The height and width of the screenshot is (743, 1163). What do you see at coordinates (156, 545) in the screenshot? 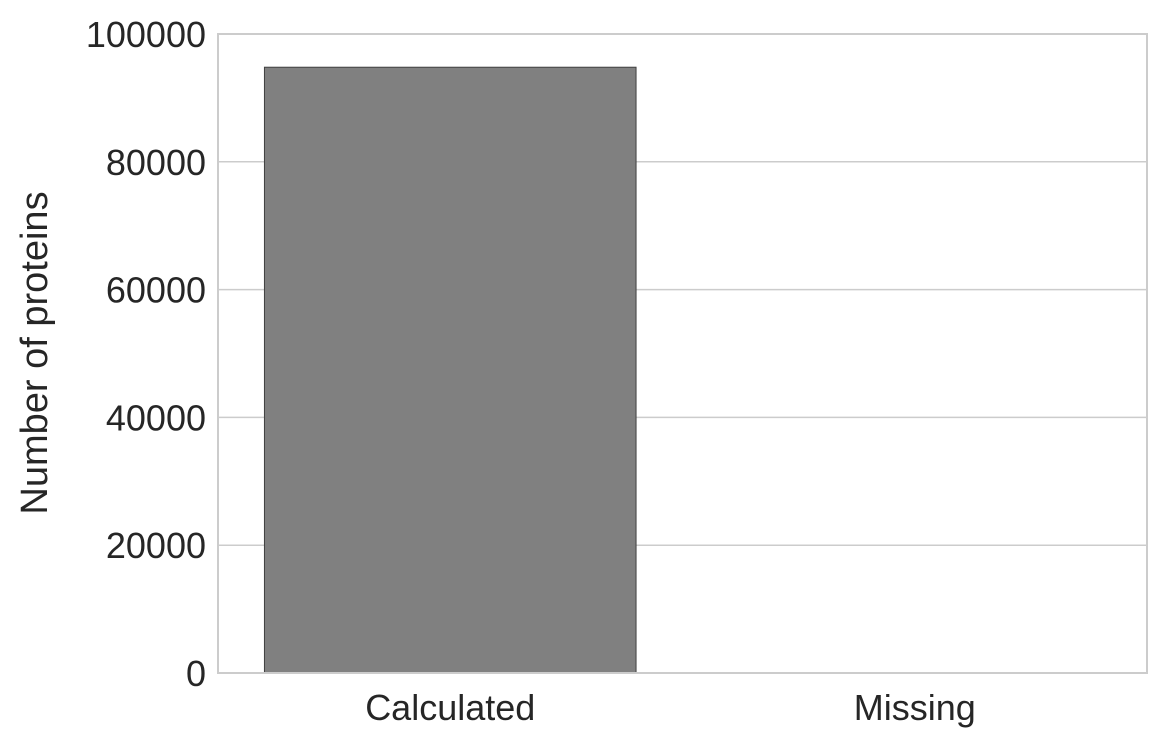
I see `y-tick-label: 20000` at bounding box center [156, 545].